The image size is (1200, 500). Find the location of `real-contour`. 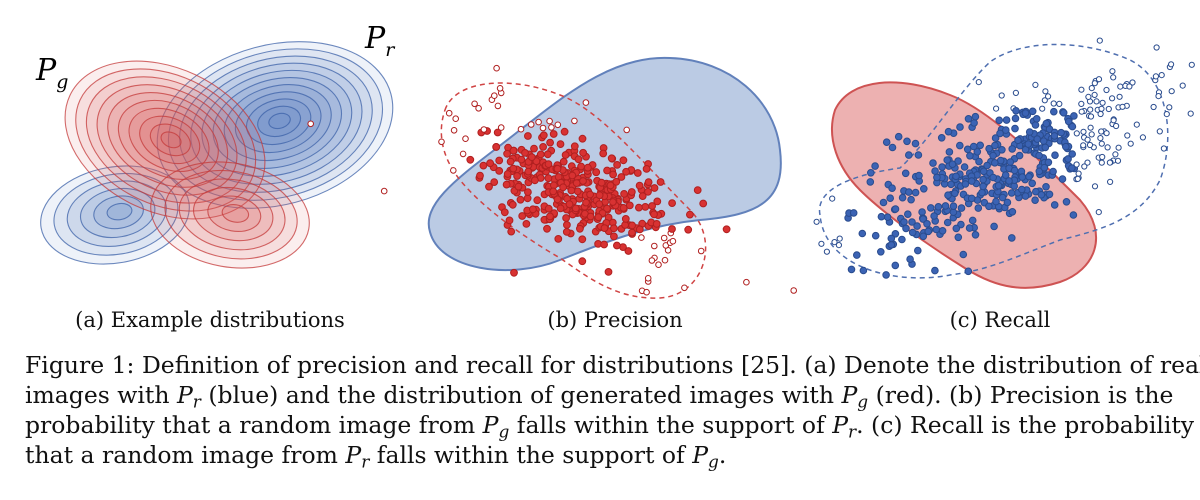

real-contour is located at coordinates (279, 121).